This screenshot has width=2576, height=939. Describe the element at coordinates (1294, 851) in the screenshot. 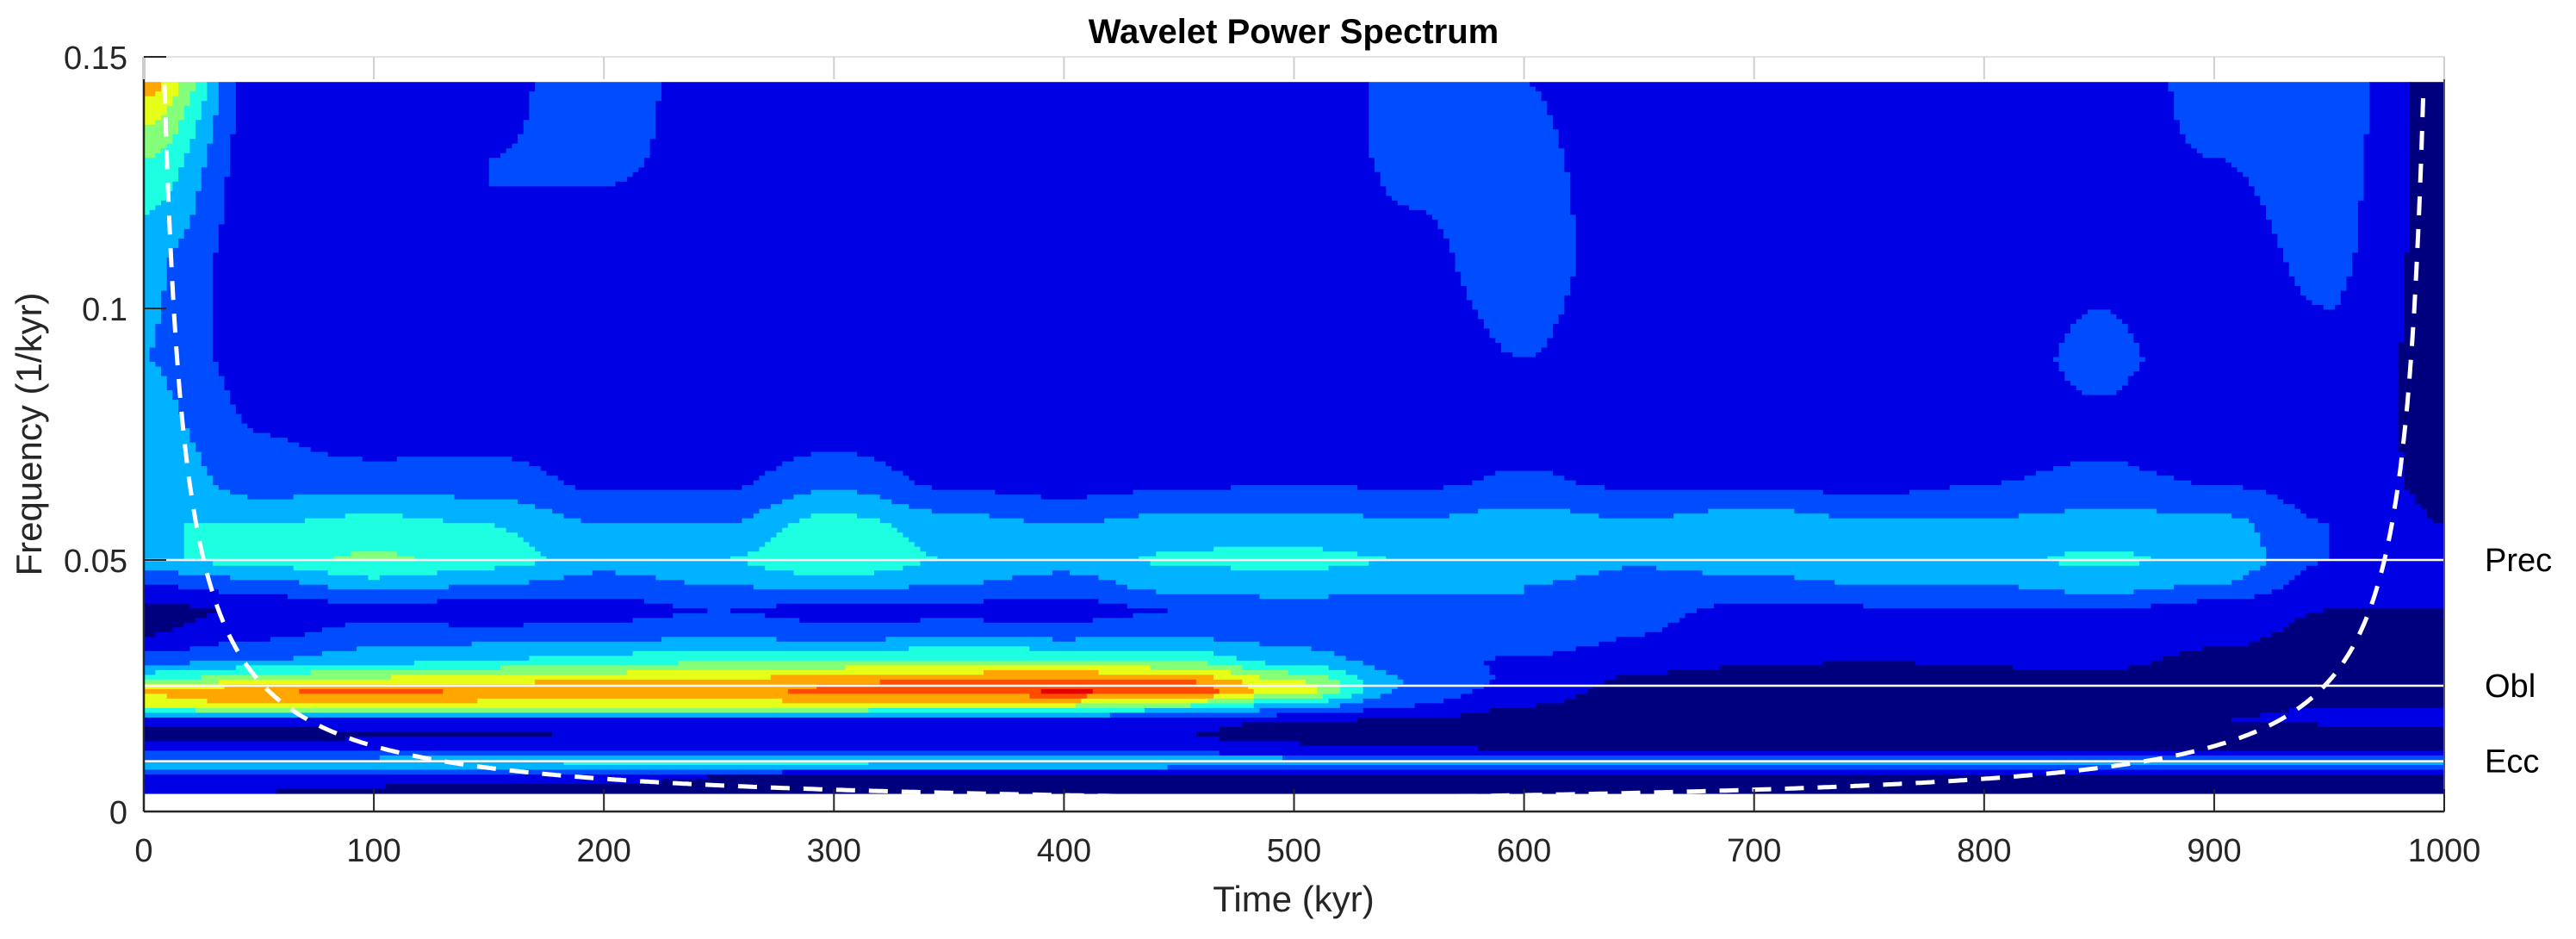

I see `x-tick-label: 500` at that location.